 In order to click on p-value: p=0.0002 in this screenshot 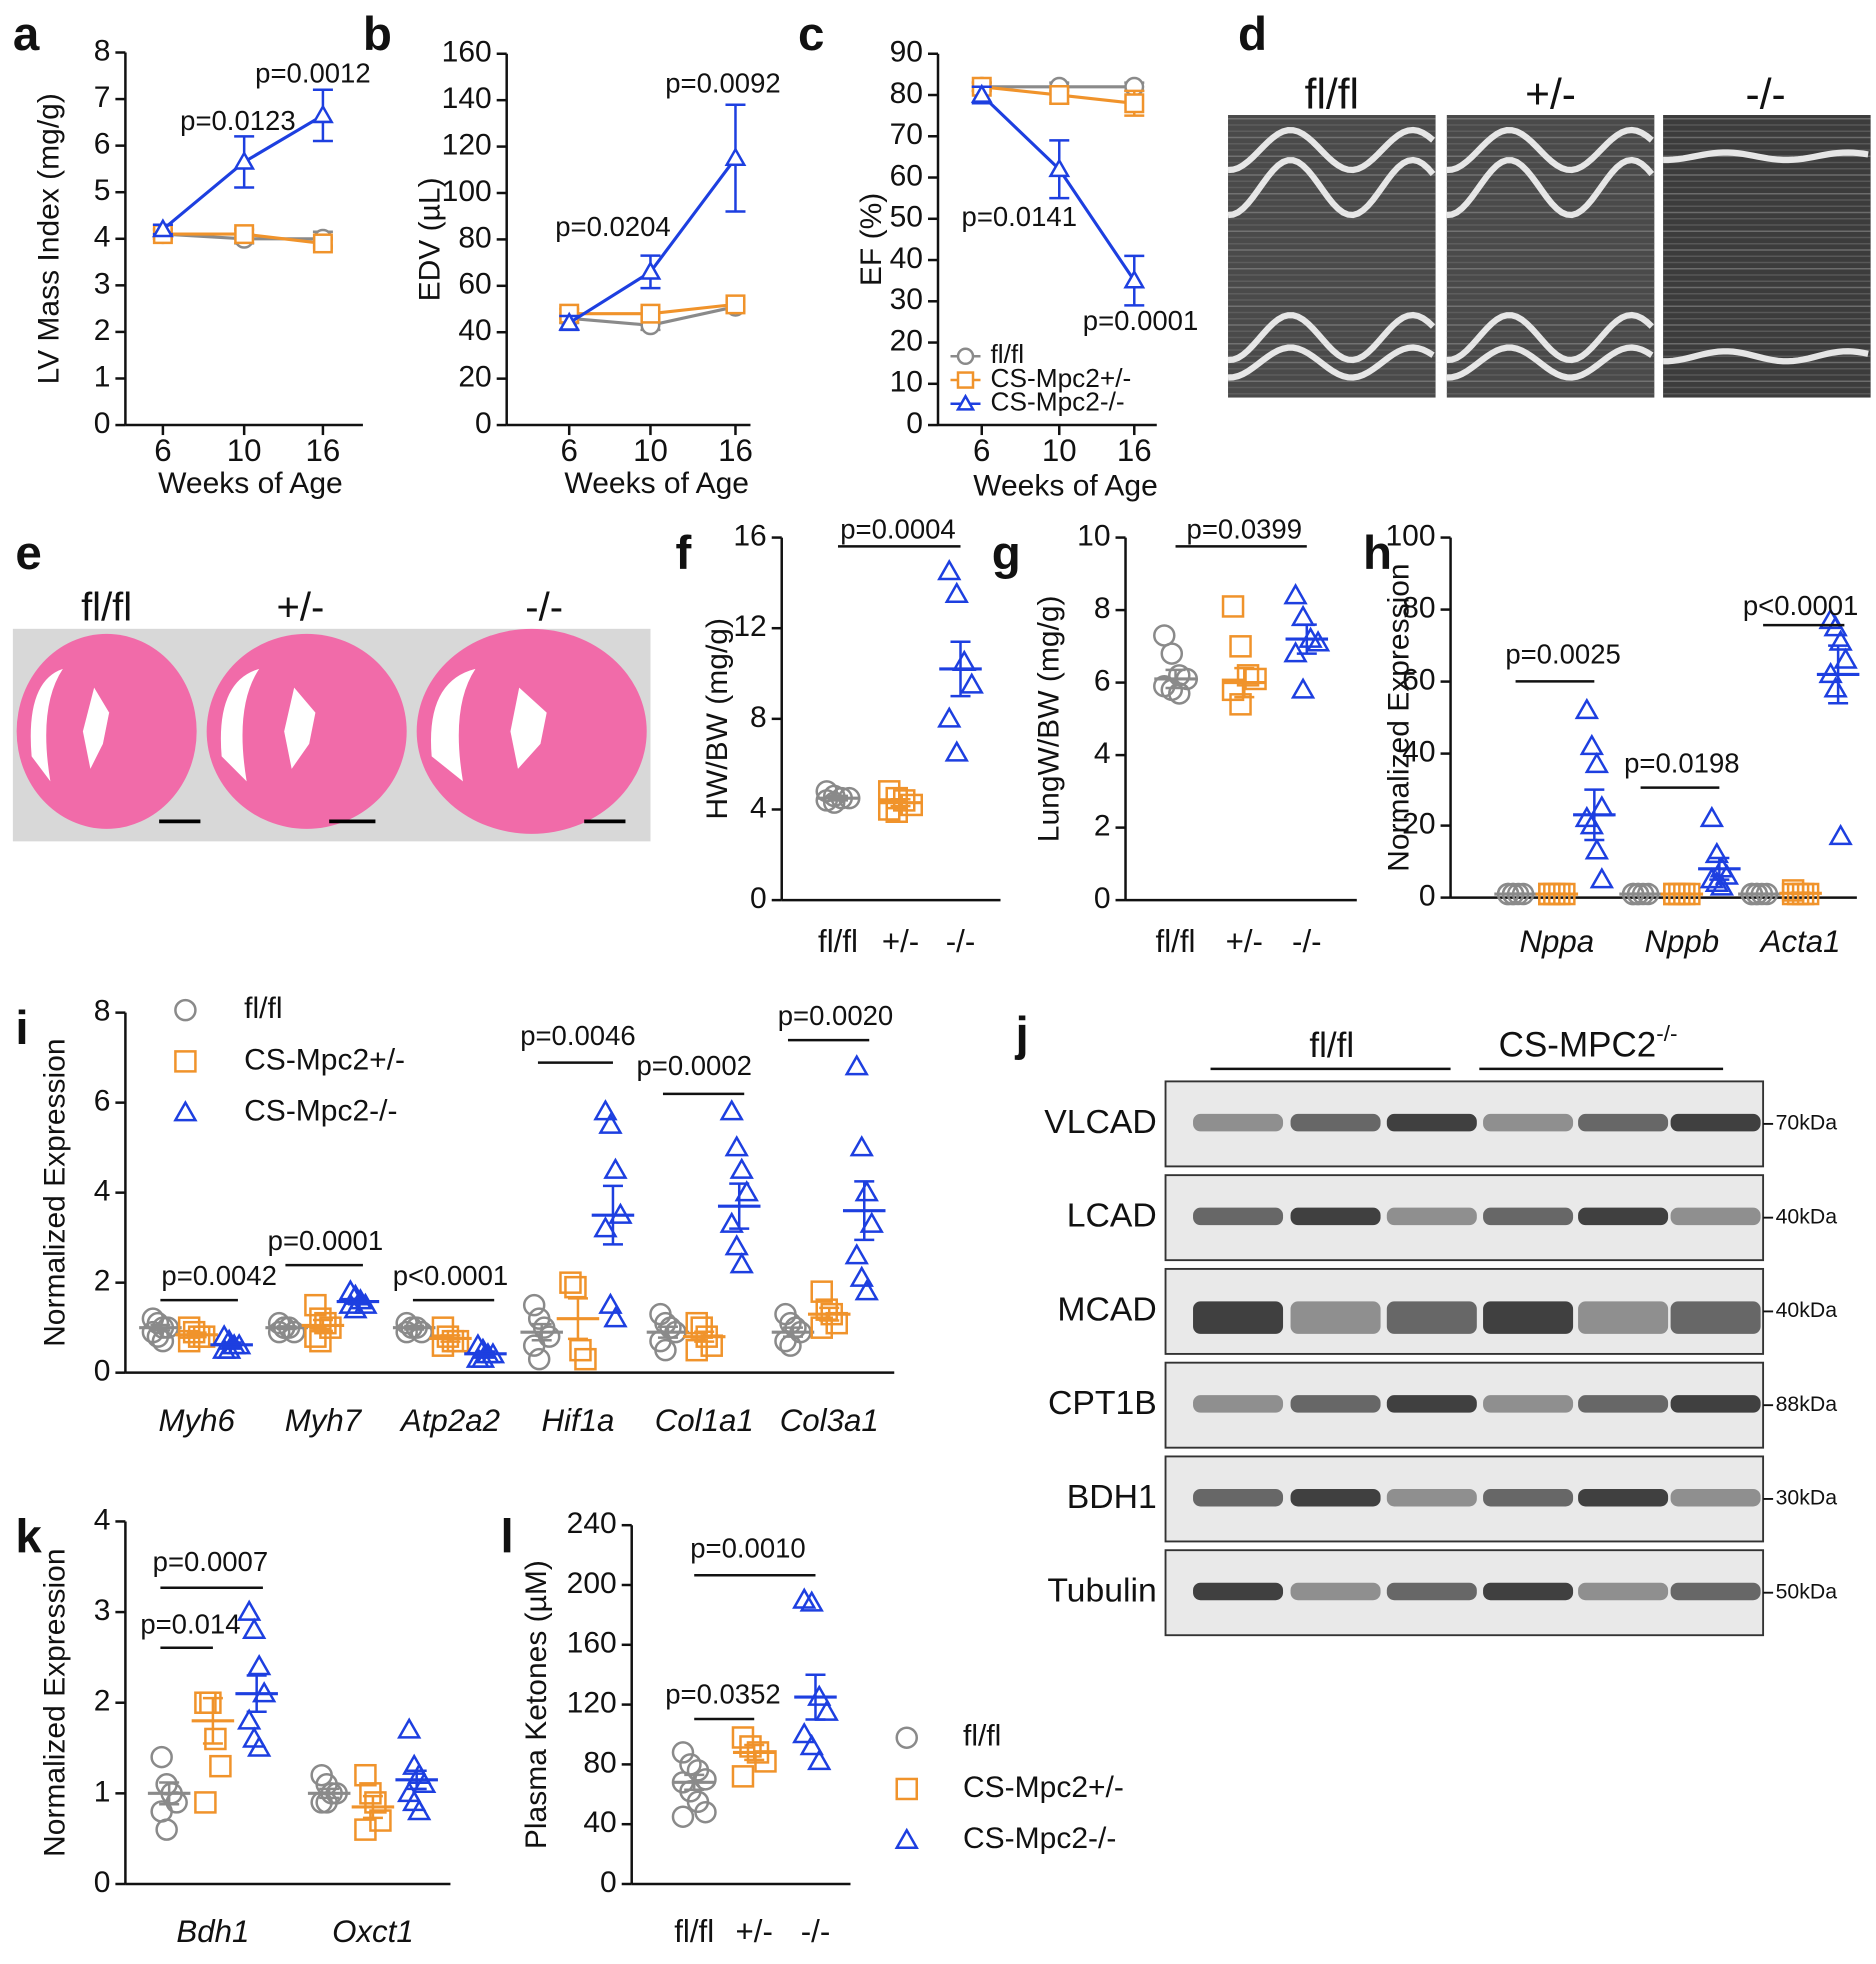, I will do `click(693, 1065)`.